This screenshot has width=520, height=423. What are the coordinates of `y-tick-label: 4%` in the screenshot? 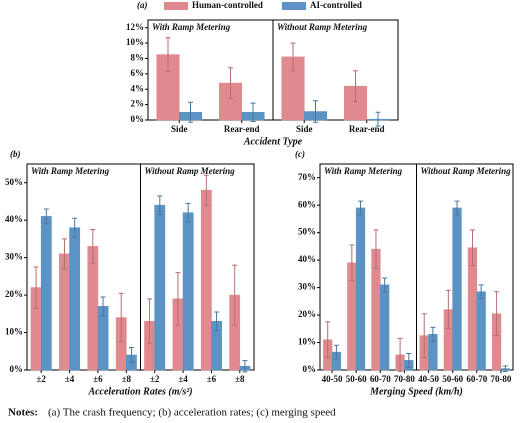 It's located at (138, 88).